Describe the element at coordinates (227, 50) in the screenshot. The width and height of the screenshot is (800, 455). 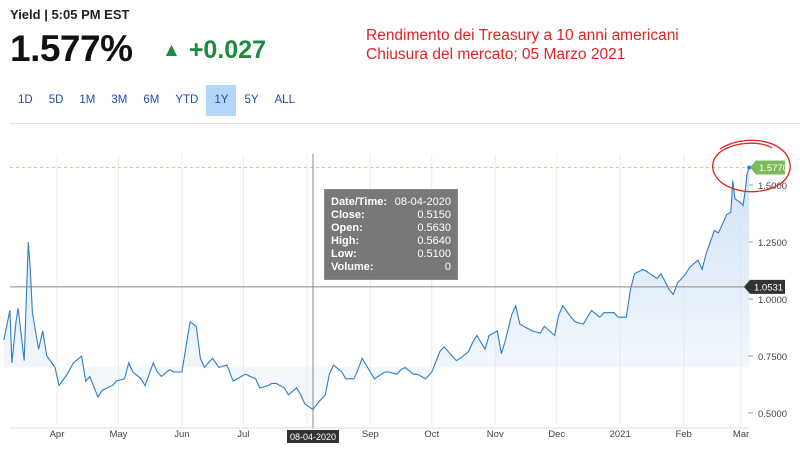
I see `change-value: +0.027` at that location.